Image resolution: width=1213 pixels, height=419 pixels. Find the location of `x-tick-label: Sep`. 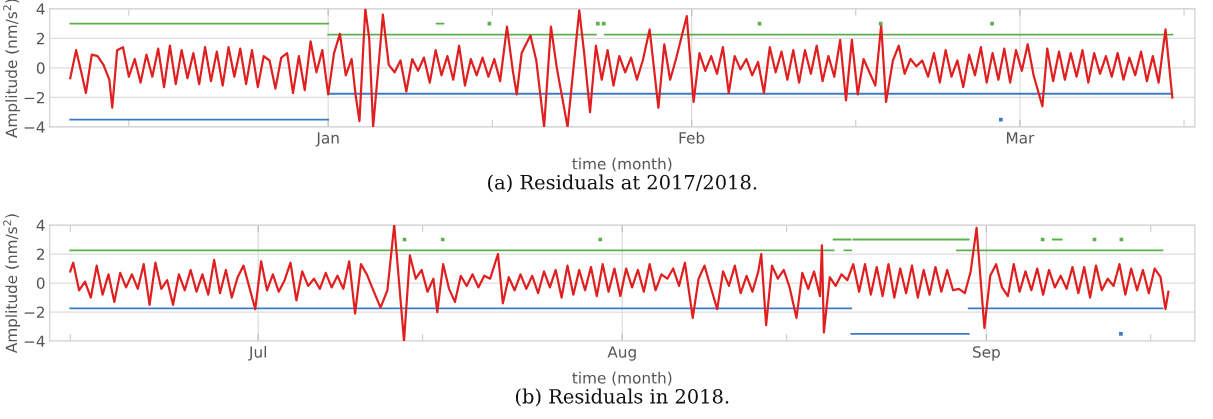

x-tick-label: Sep is located at coordinates (986, 353).